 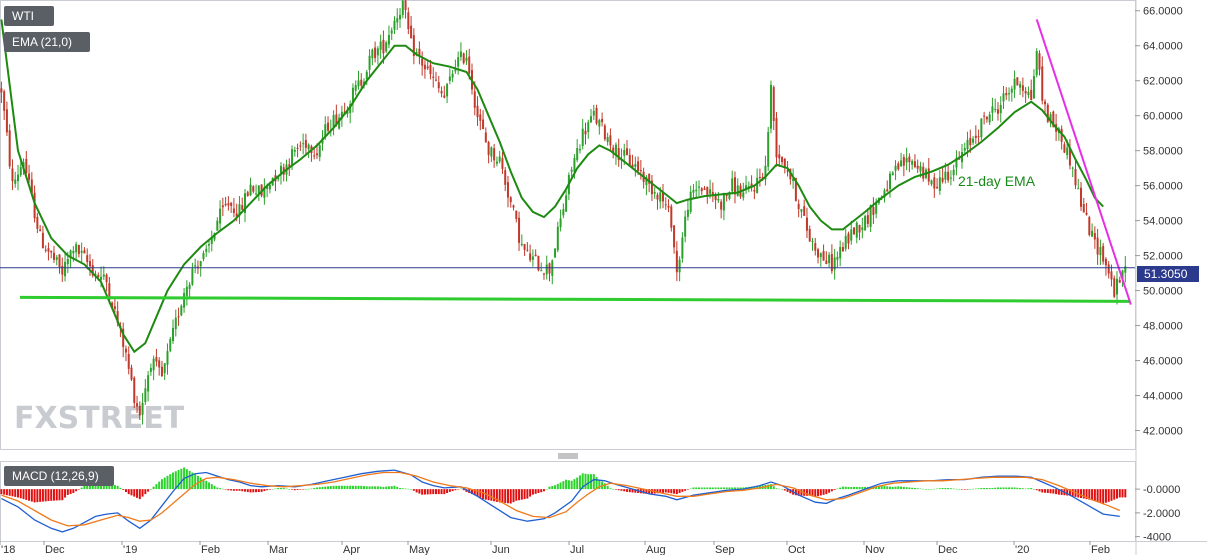 I want to click on panel-resize-handle, so click(x=568, y=456).